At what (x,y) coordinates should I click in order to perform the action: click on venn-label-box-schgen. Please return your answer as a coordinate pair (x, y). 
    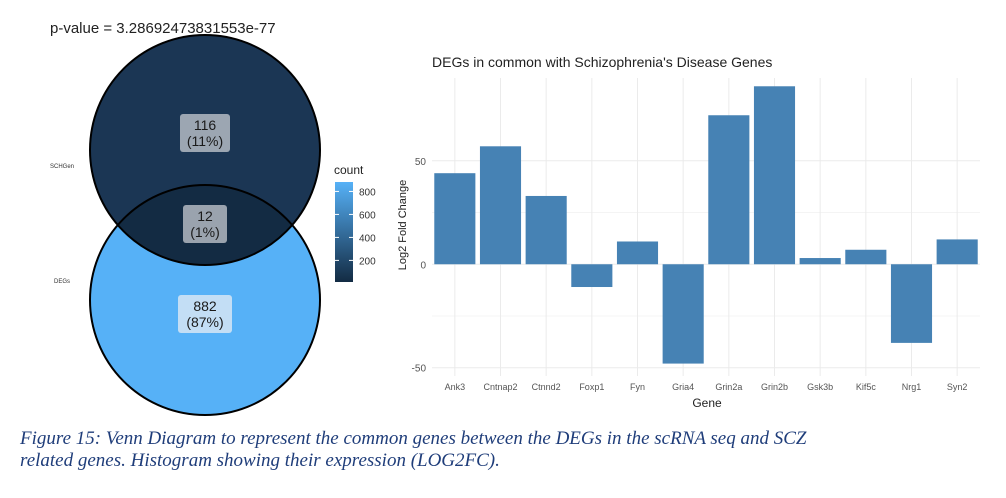
    Looking at the image, I should click on (205, 133).